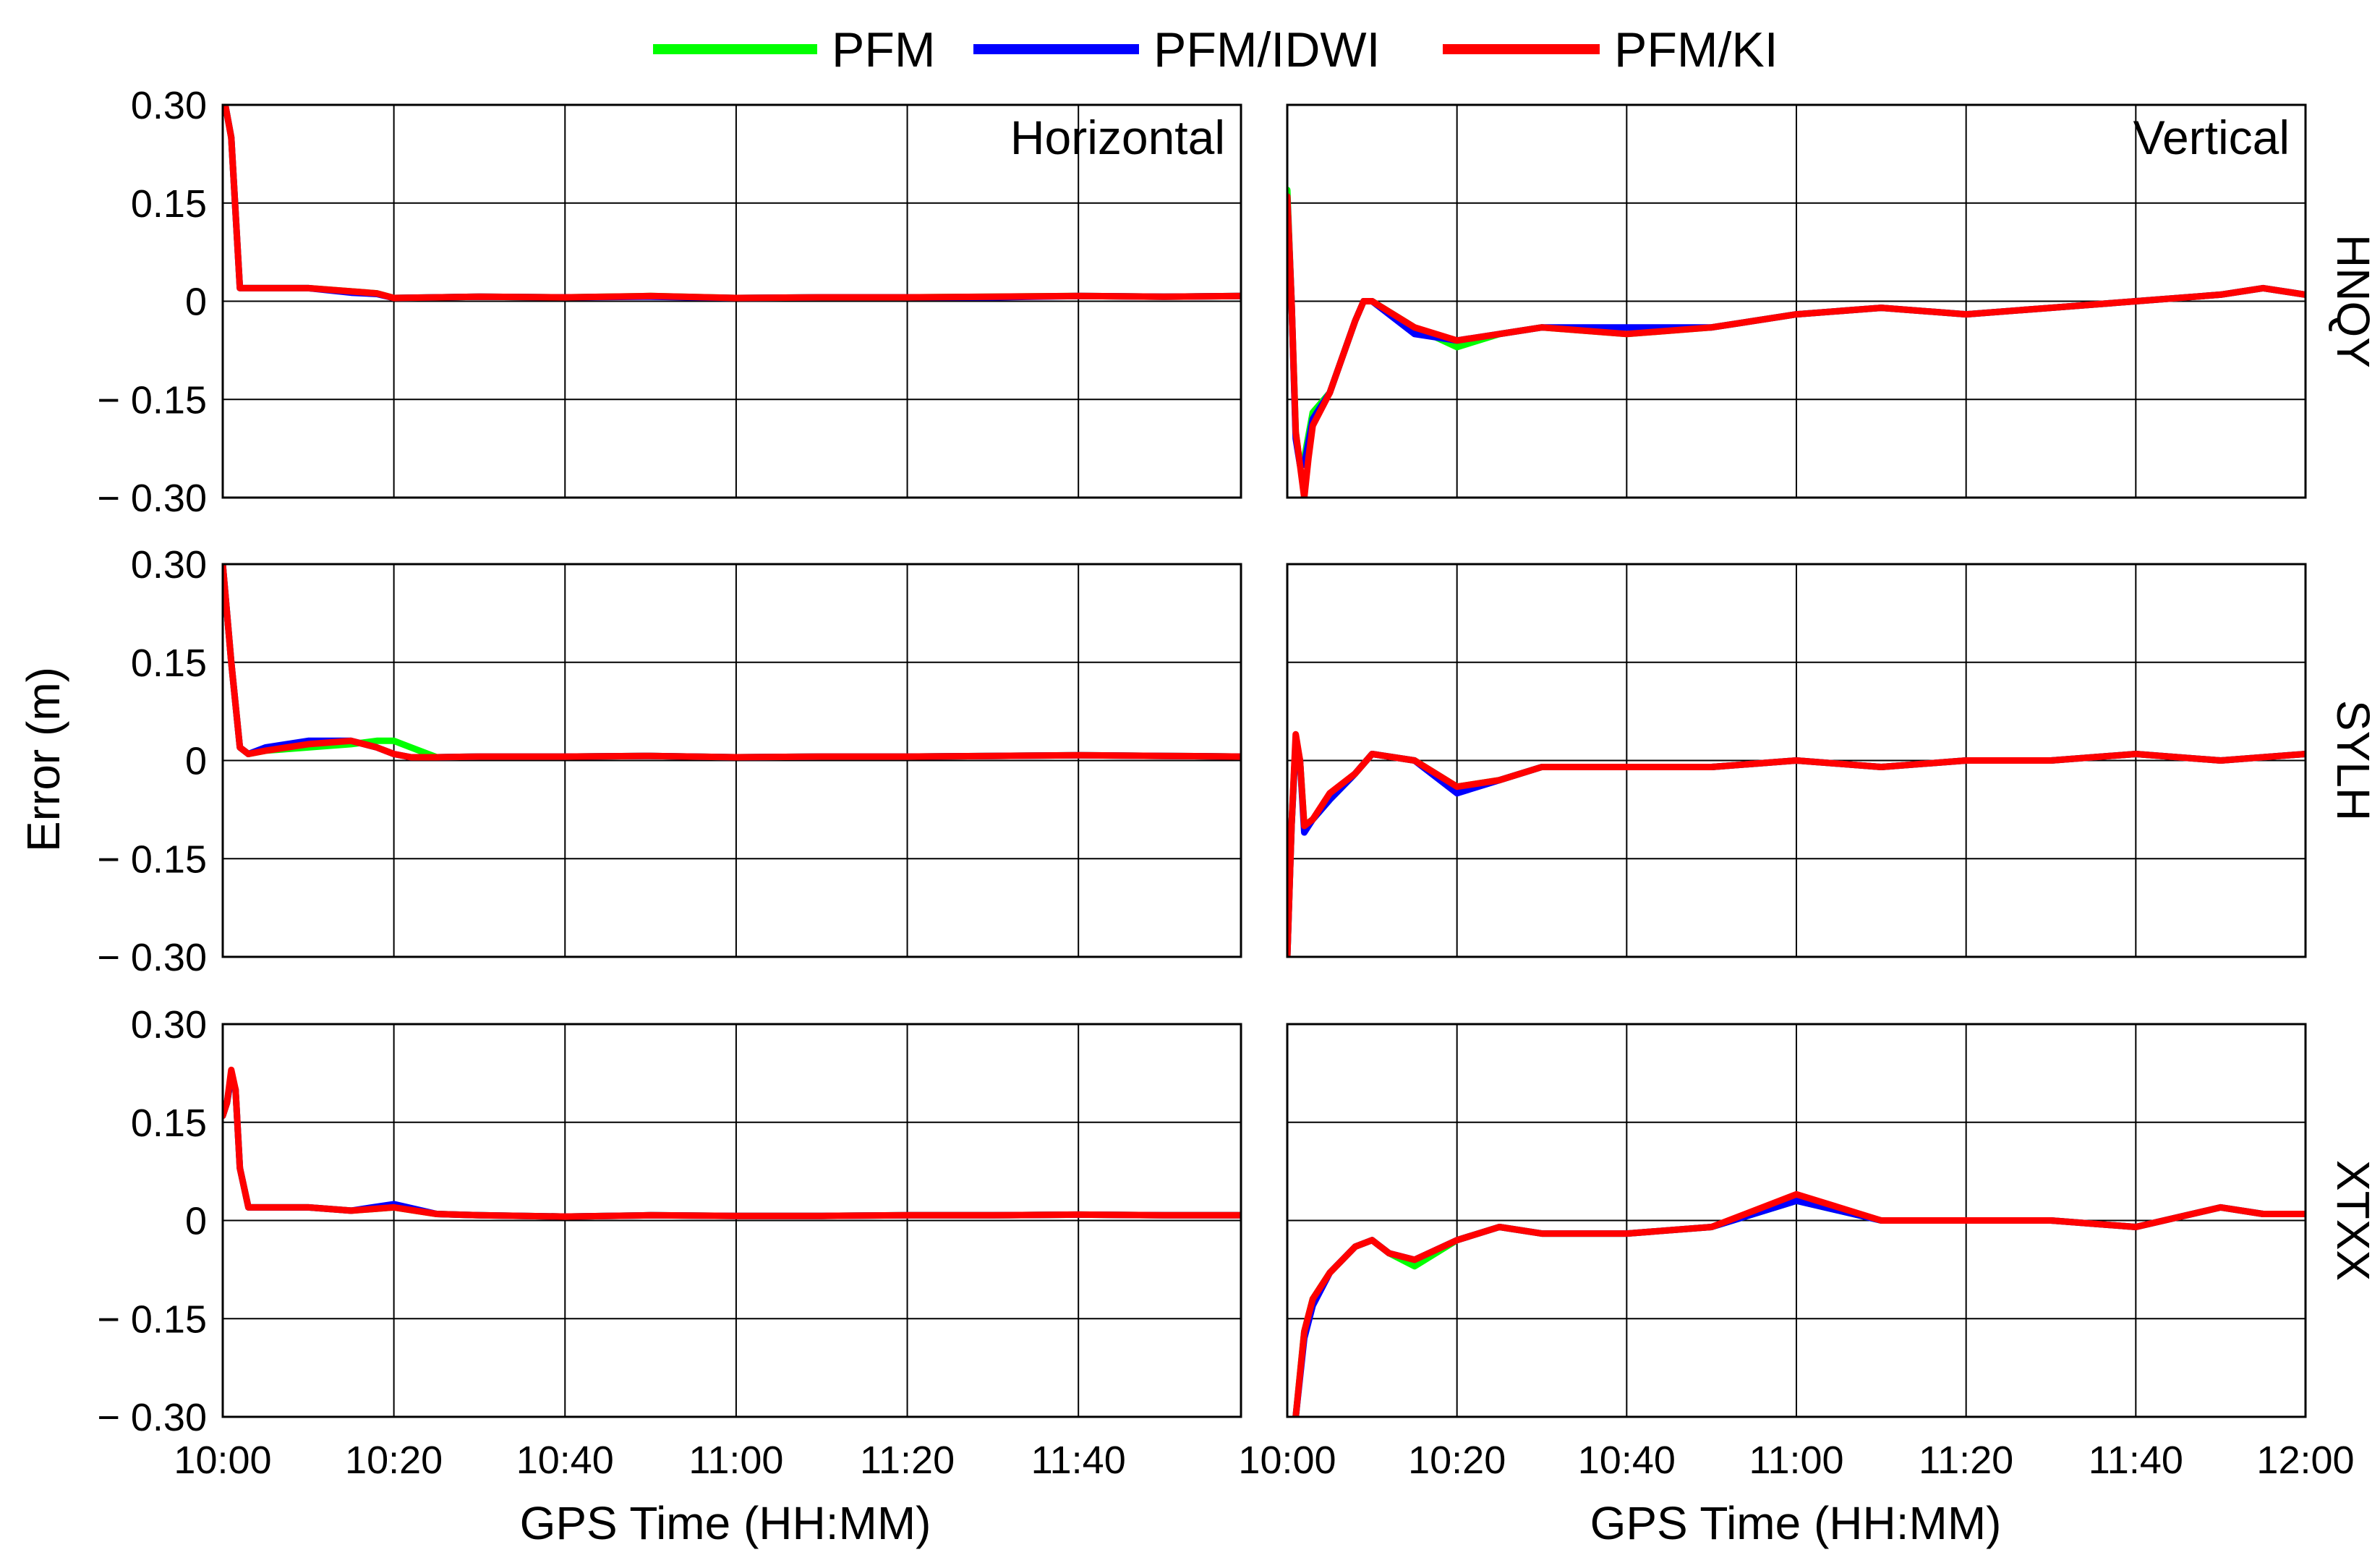 The image size is (2380, 1568). What do you see at coordinates (1117, 137) in the screenshot?
I see `panel-title-horizontal: Horizontal` at bounding box center [1117, 137].